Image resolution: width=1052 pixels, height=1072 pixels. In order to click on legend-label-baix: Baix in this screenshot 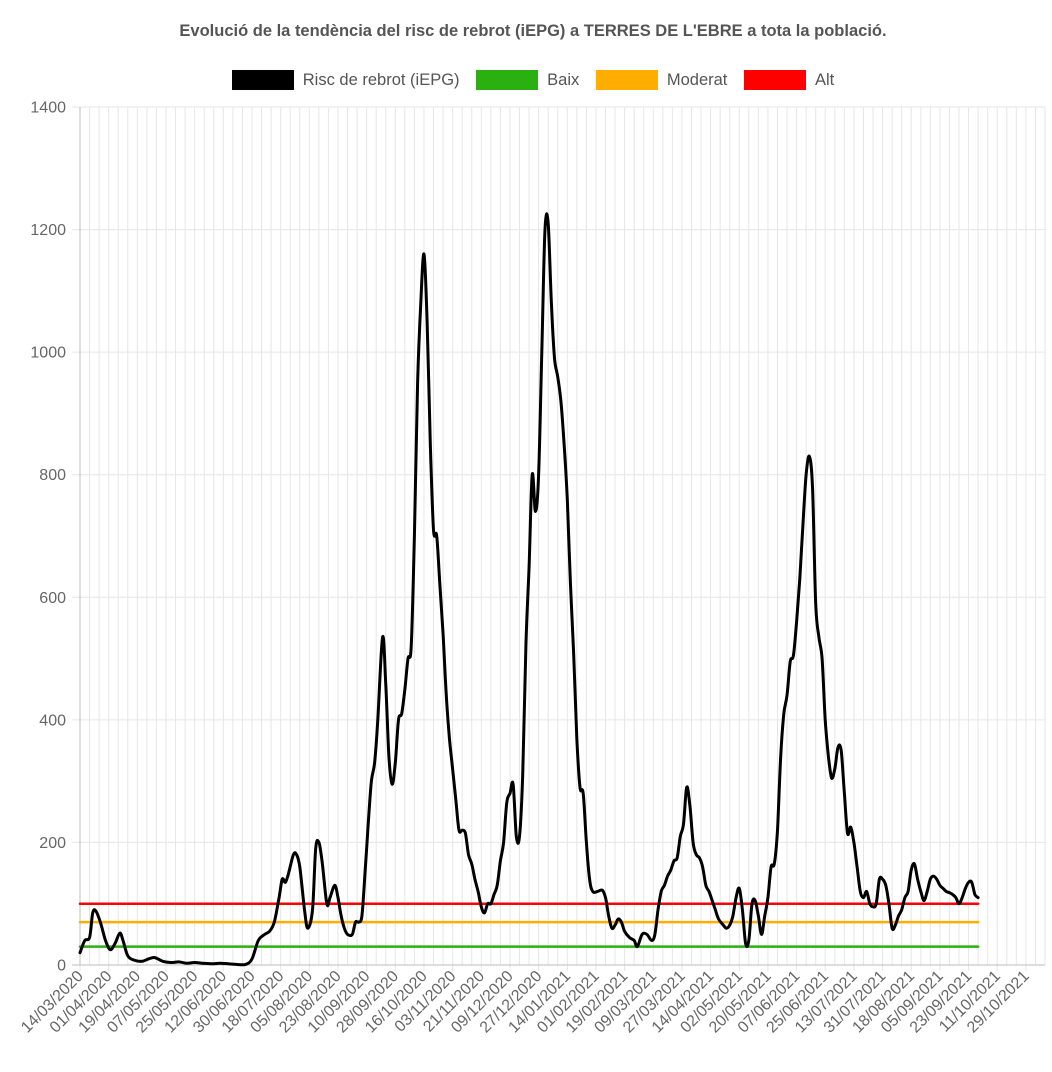, I will do `click(563, 79)`.